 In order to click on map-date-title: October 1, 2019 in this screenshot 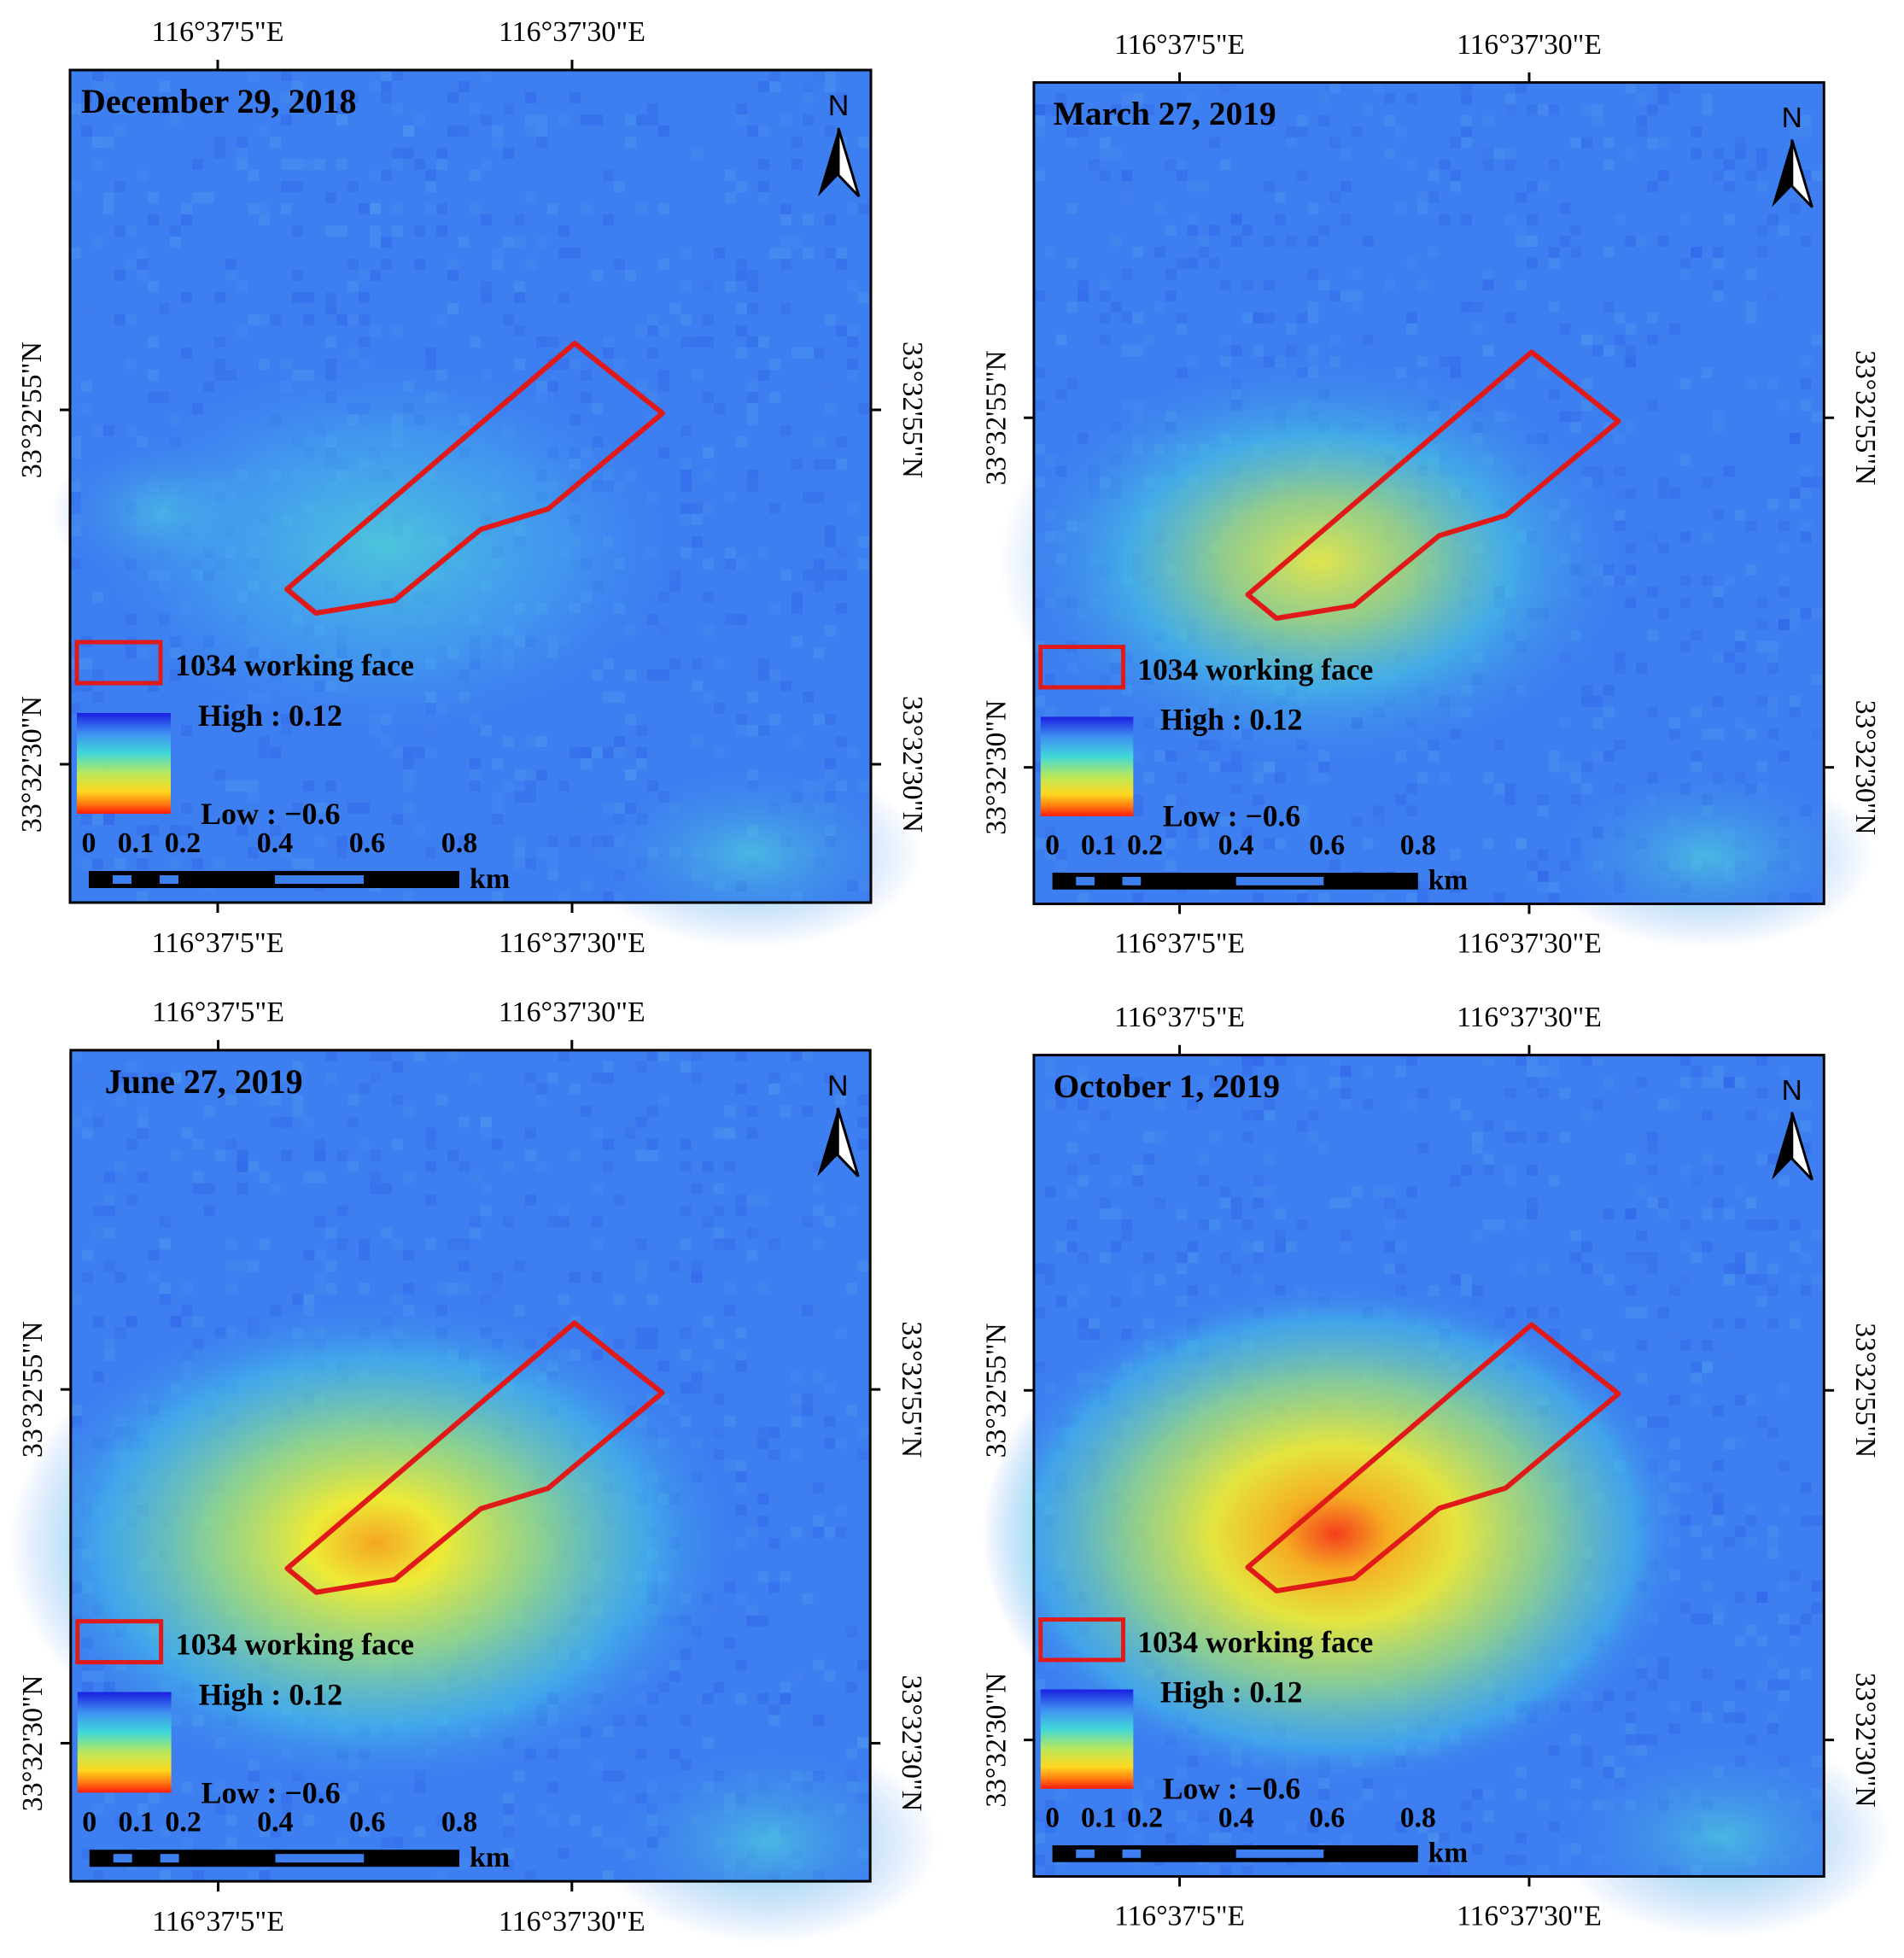, I will do `click(1167, 1086)`.